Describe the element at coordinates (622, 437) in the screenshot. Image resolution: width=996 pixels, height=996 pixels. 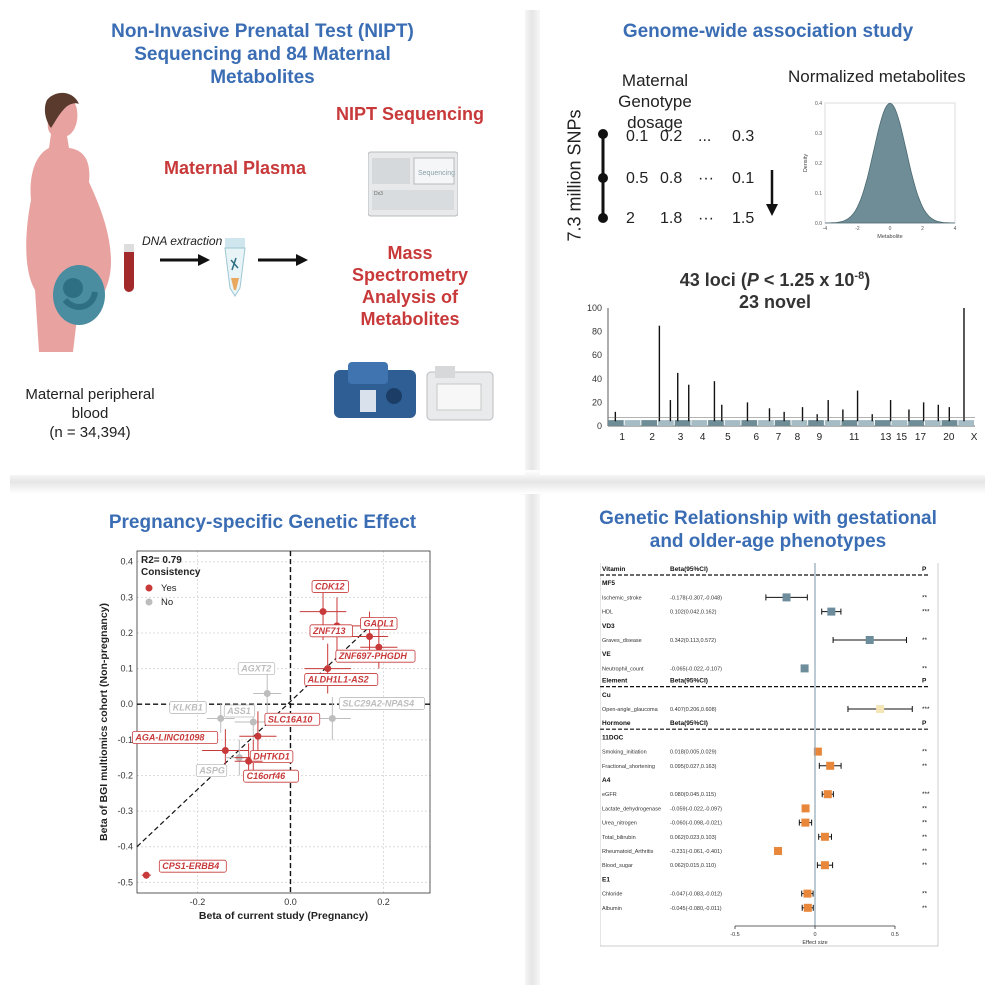
I see `manhattan-chrom-label: 1` at that location.